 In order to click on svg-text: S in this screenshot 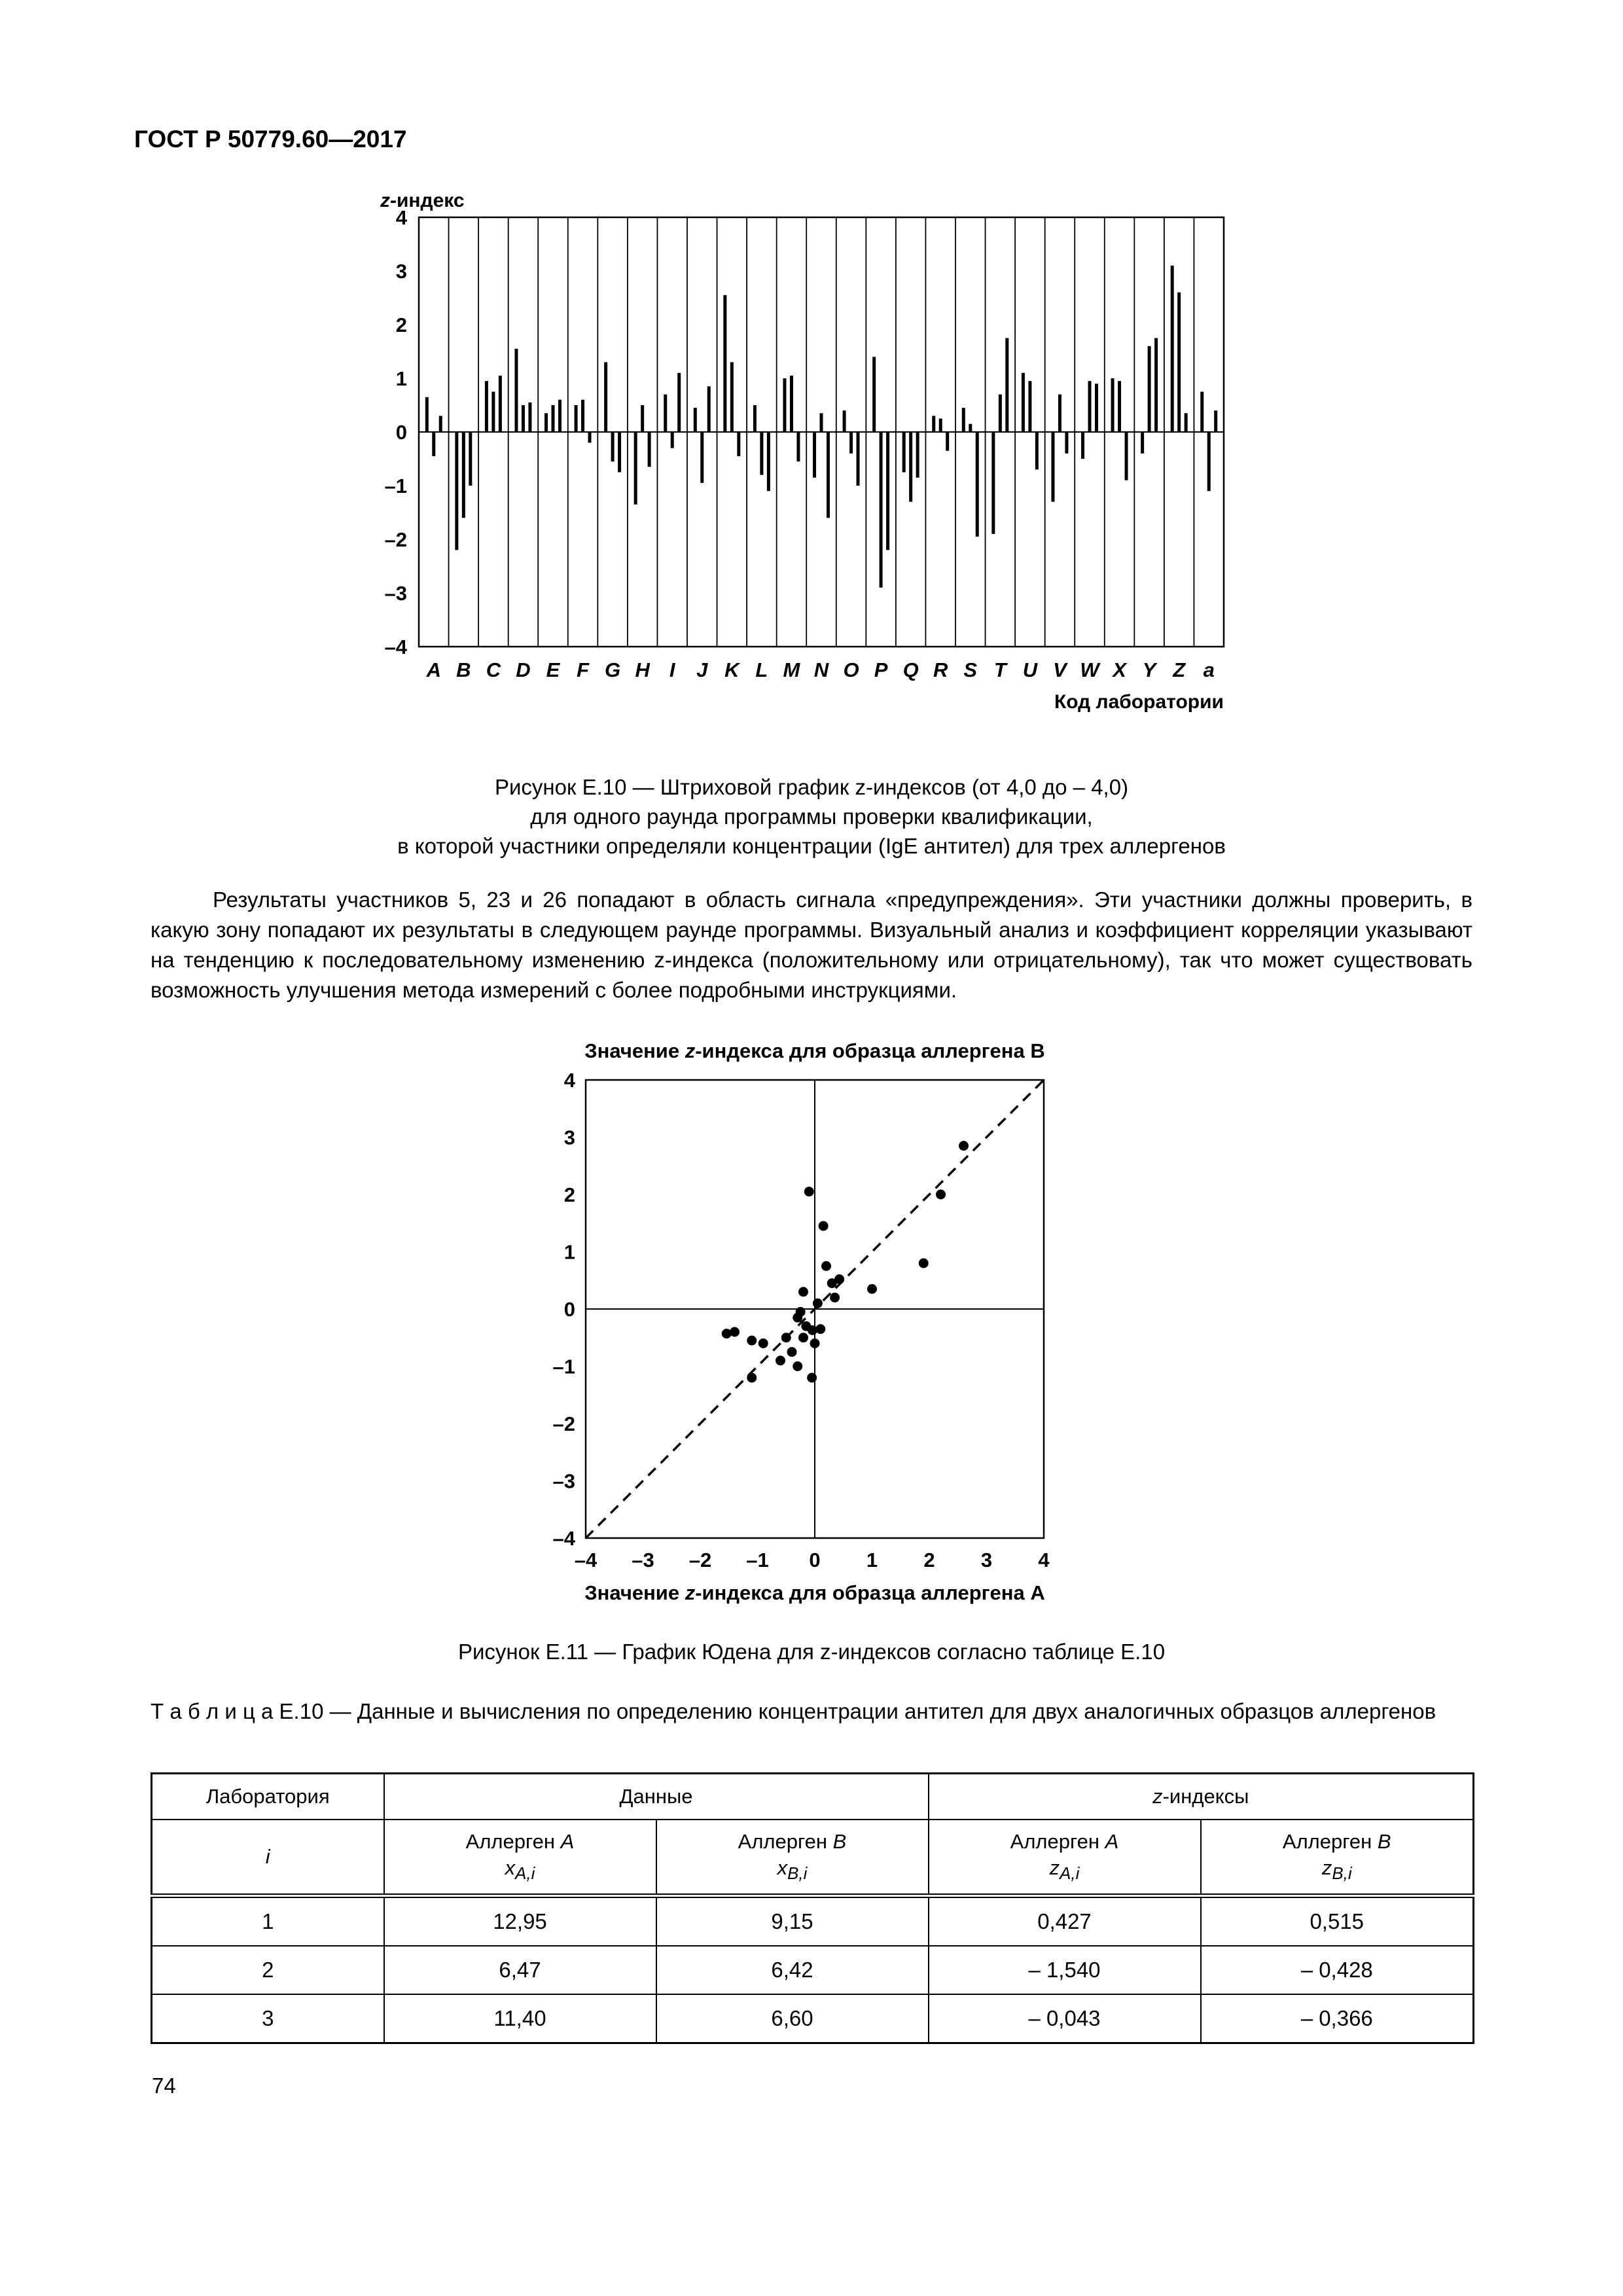, I will do `click(970, 669)`.